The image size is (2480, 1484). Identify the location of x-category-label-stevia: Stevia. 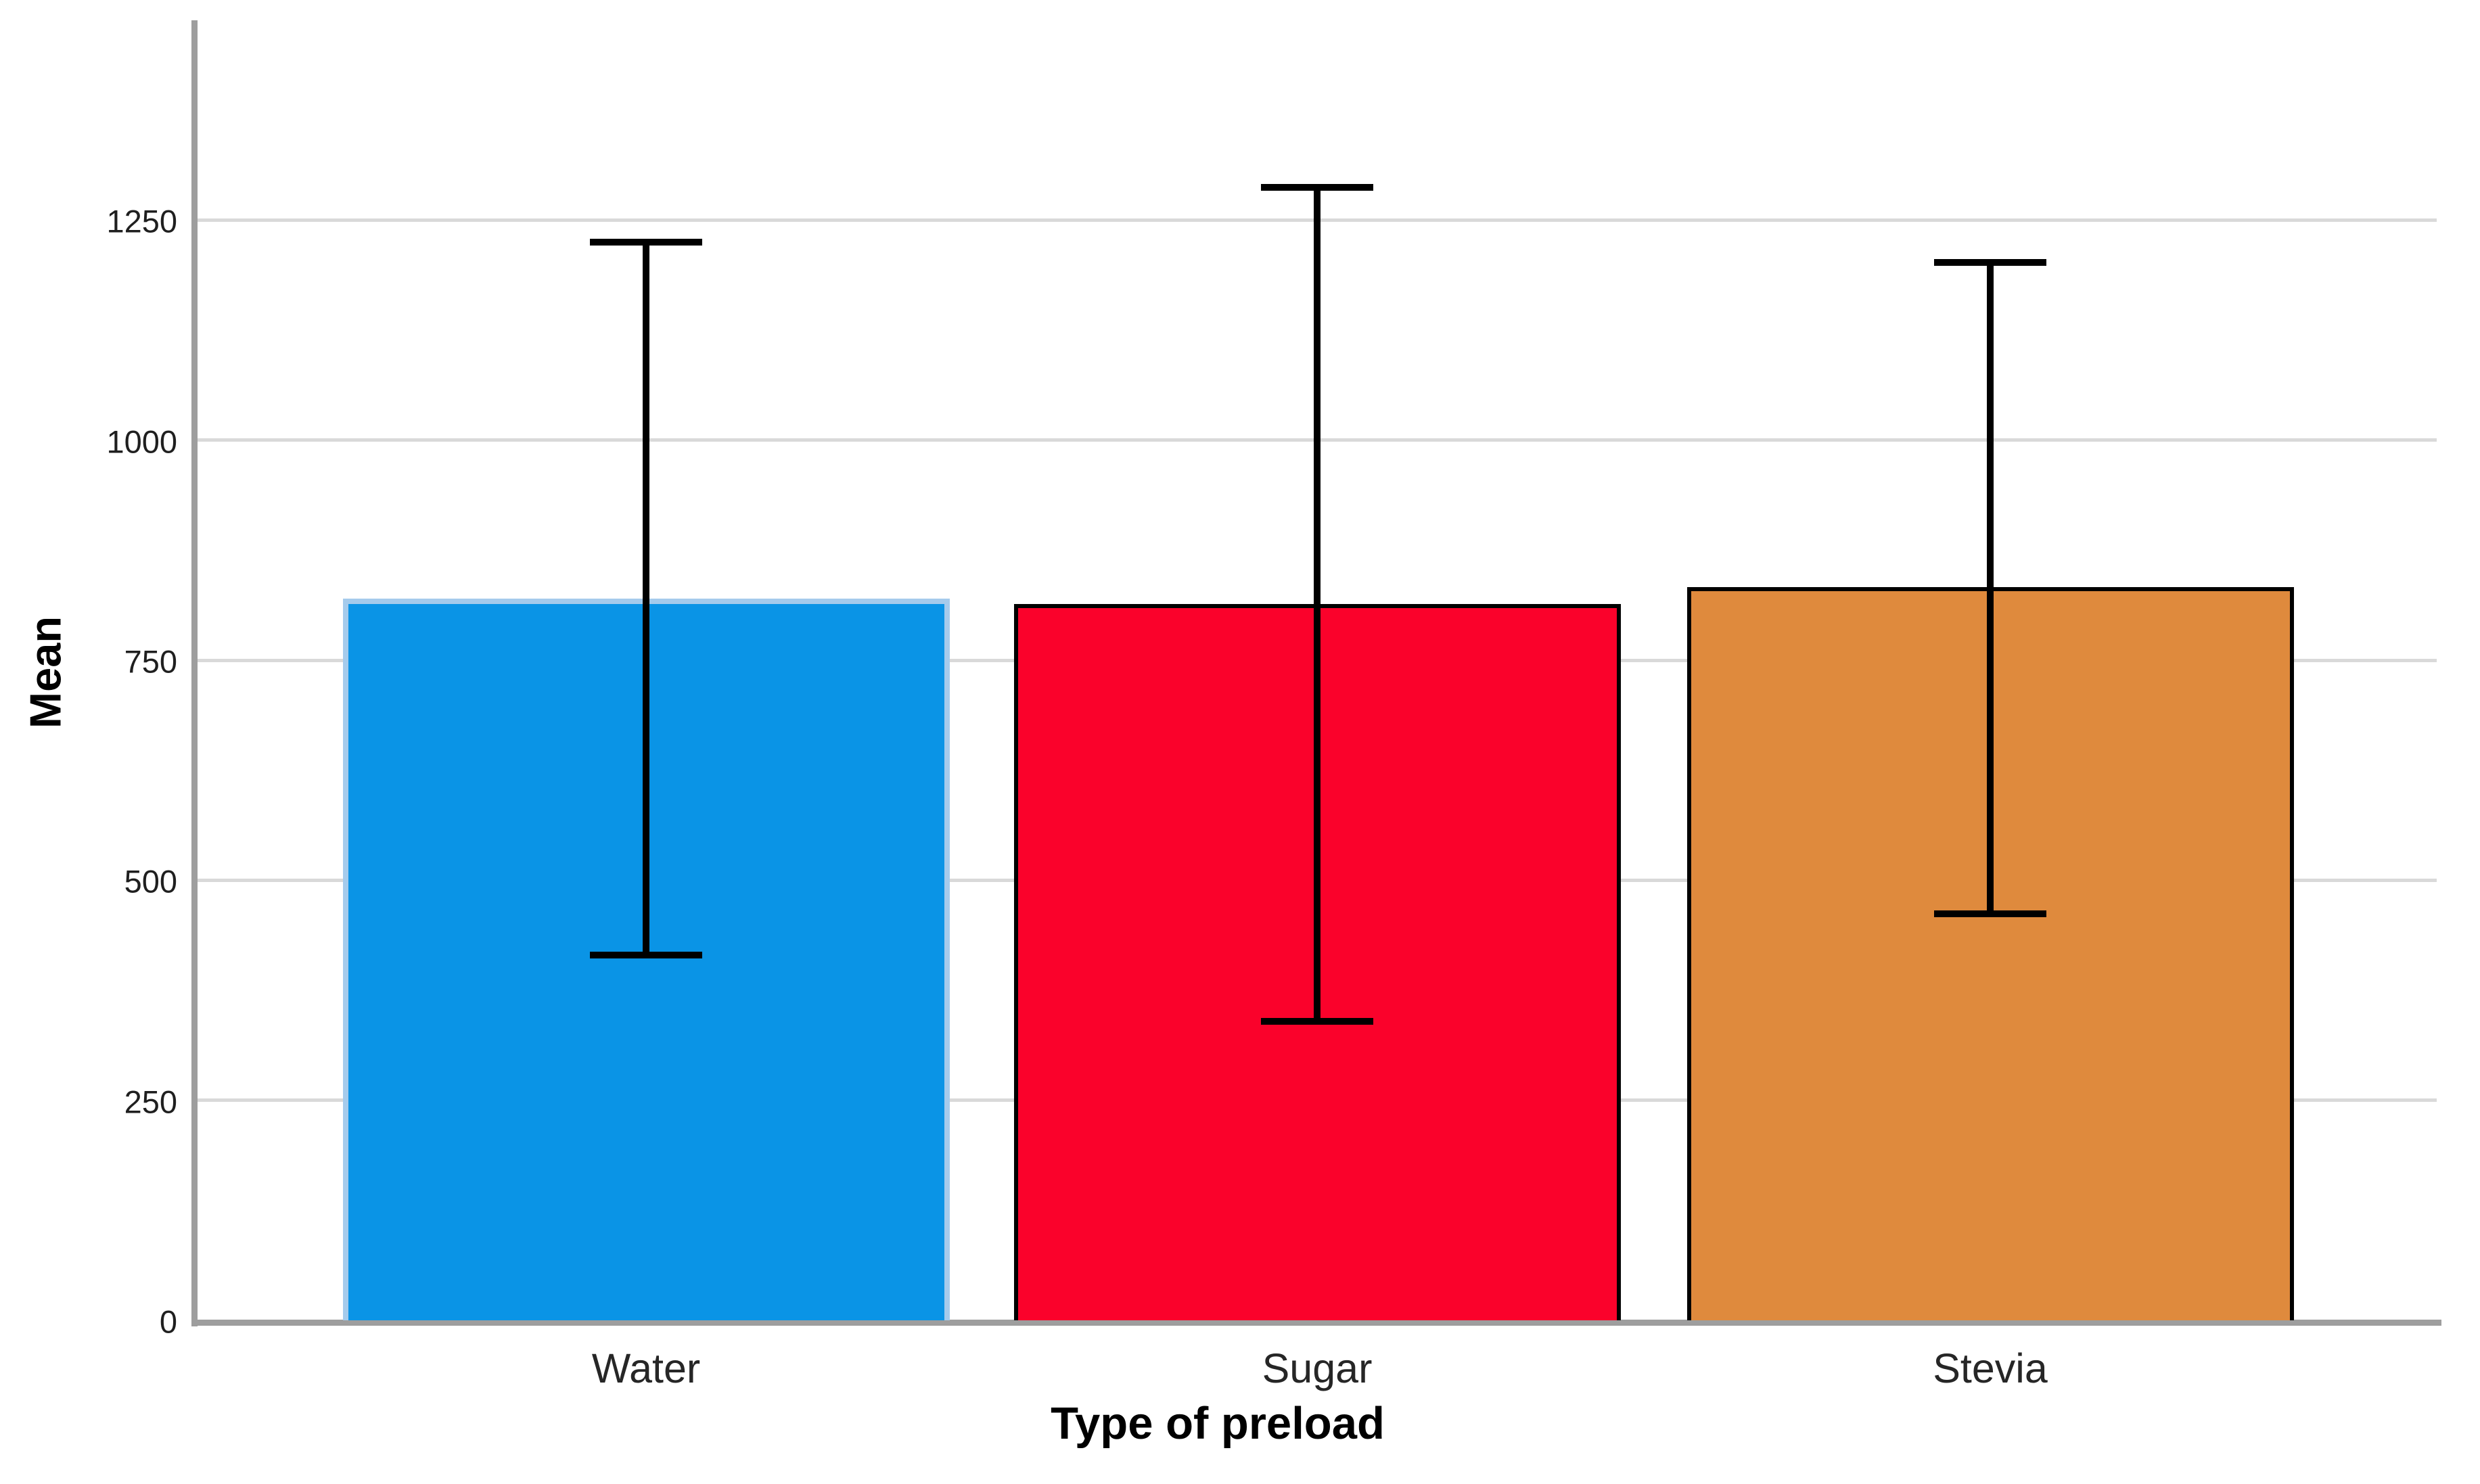
(1990, 1368).